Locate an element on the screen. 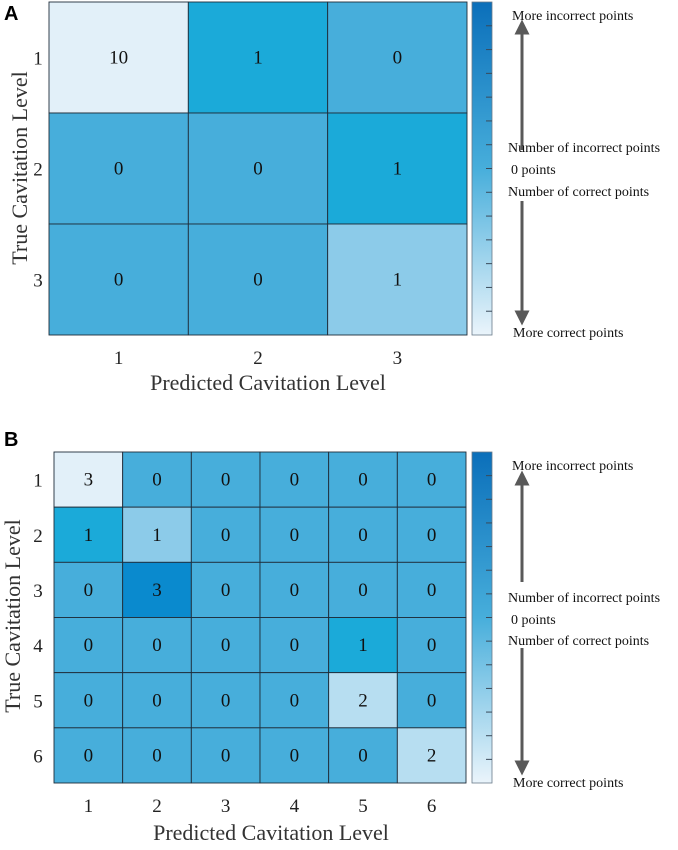 This screenshot has width=678, height=850. x-tick-label: 4 is located at coordinates (295, 806).